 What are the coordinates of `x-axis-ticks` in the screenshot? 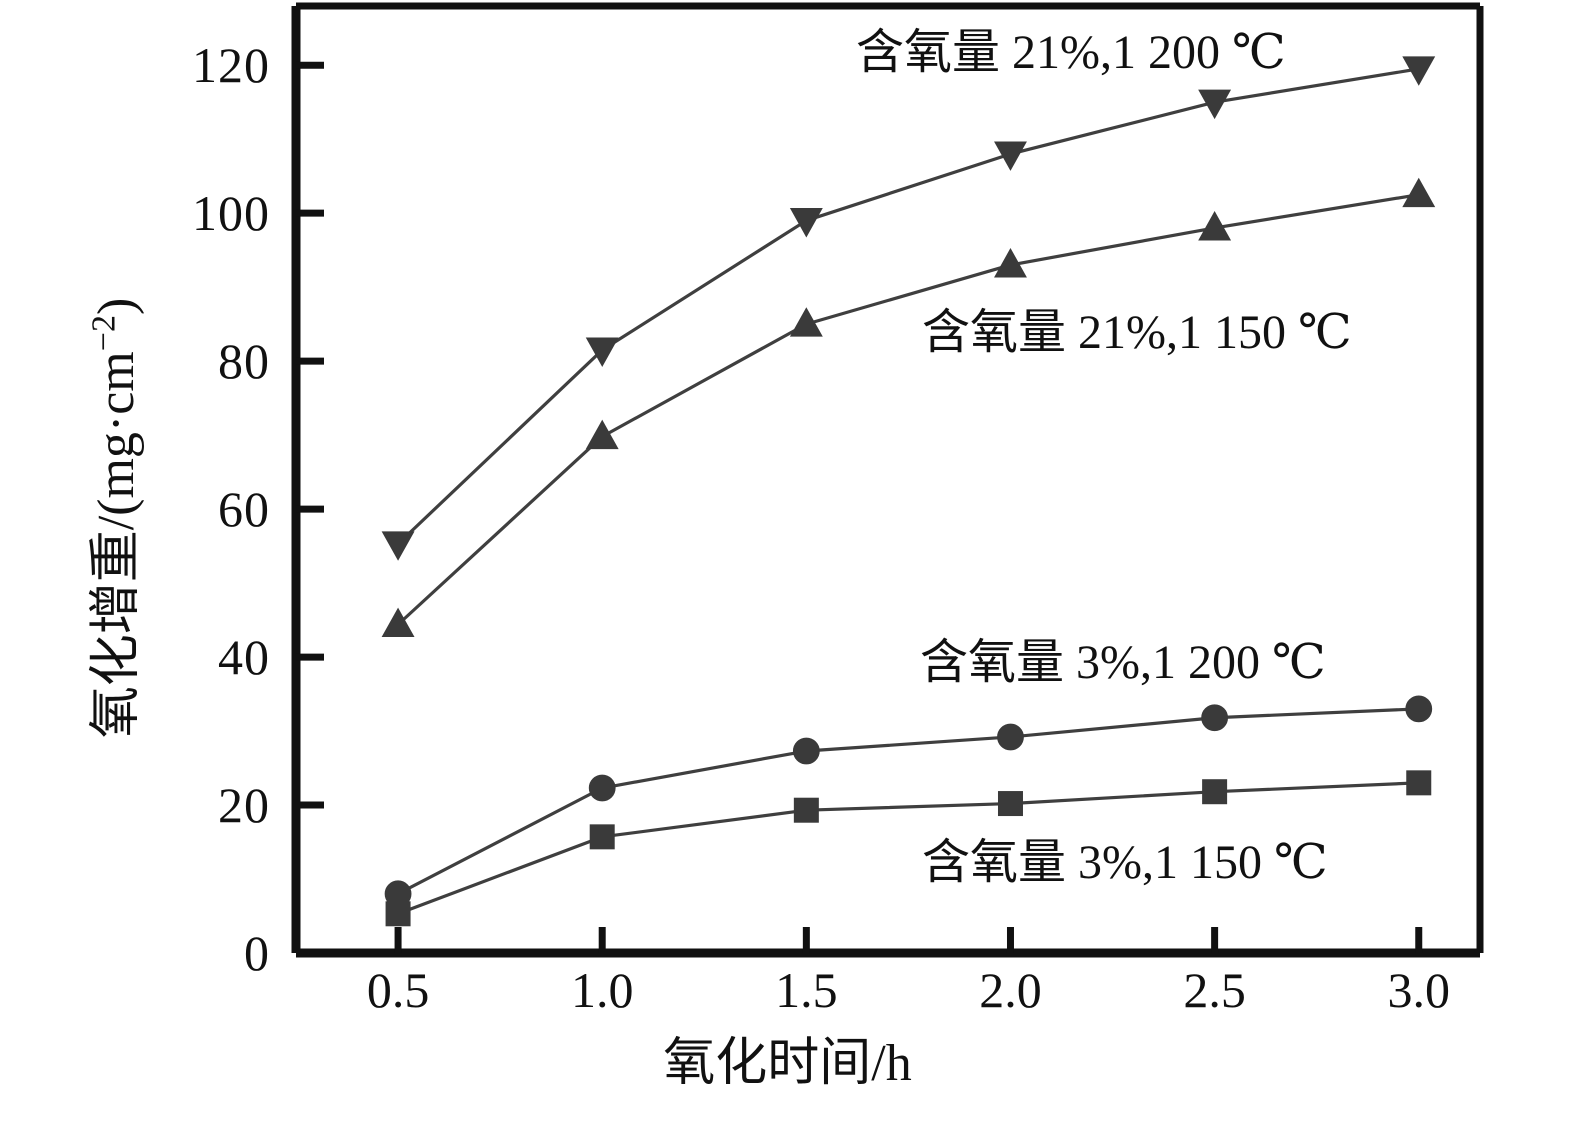 It's located at (908, 940).